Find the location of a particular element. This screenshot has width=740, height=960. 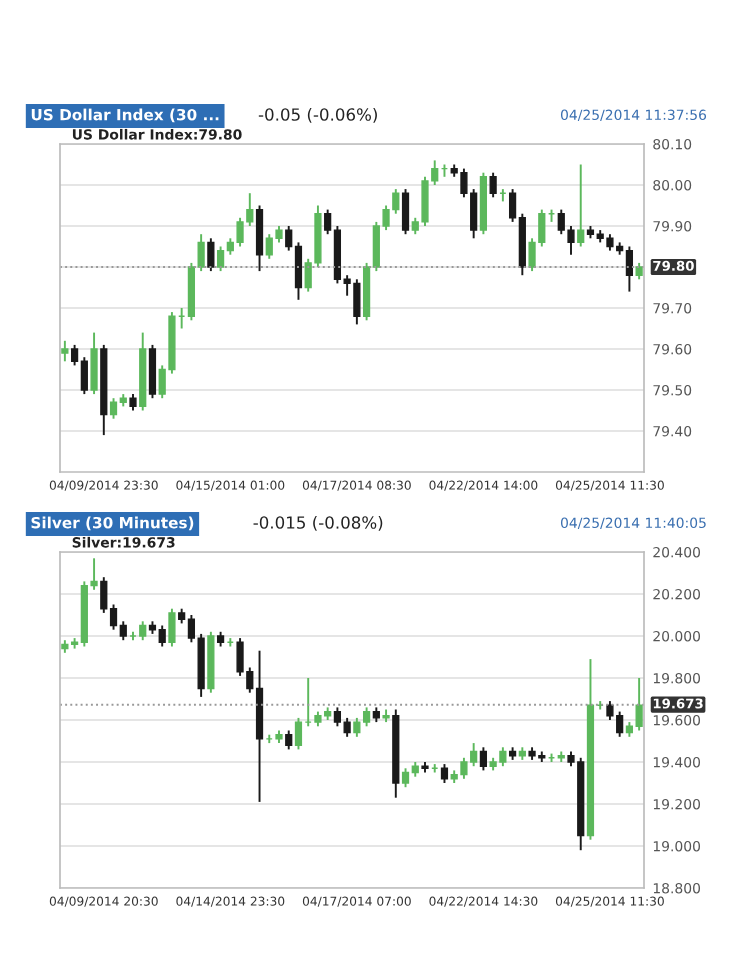

chart-subtitle: -0.015 (-0.08%) is located at coordinates (318, 523).